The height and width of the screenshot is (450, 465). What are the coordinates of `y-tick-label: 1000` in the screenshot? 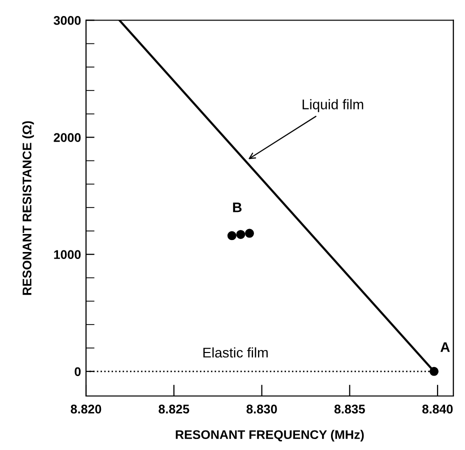 It's located at (67, 255).